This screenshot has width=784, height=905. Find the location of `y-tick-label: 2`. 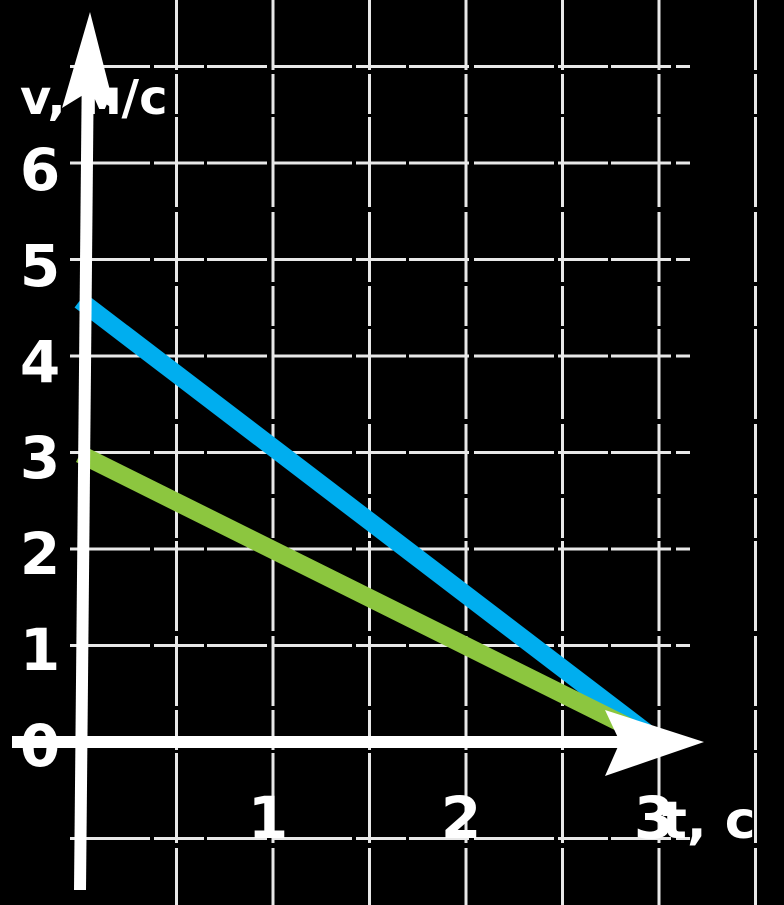

y-tick-label: 2 is located at coordinates (40, 554).